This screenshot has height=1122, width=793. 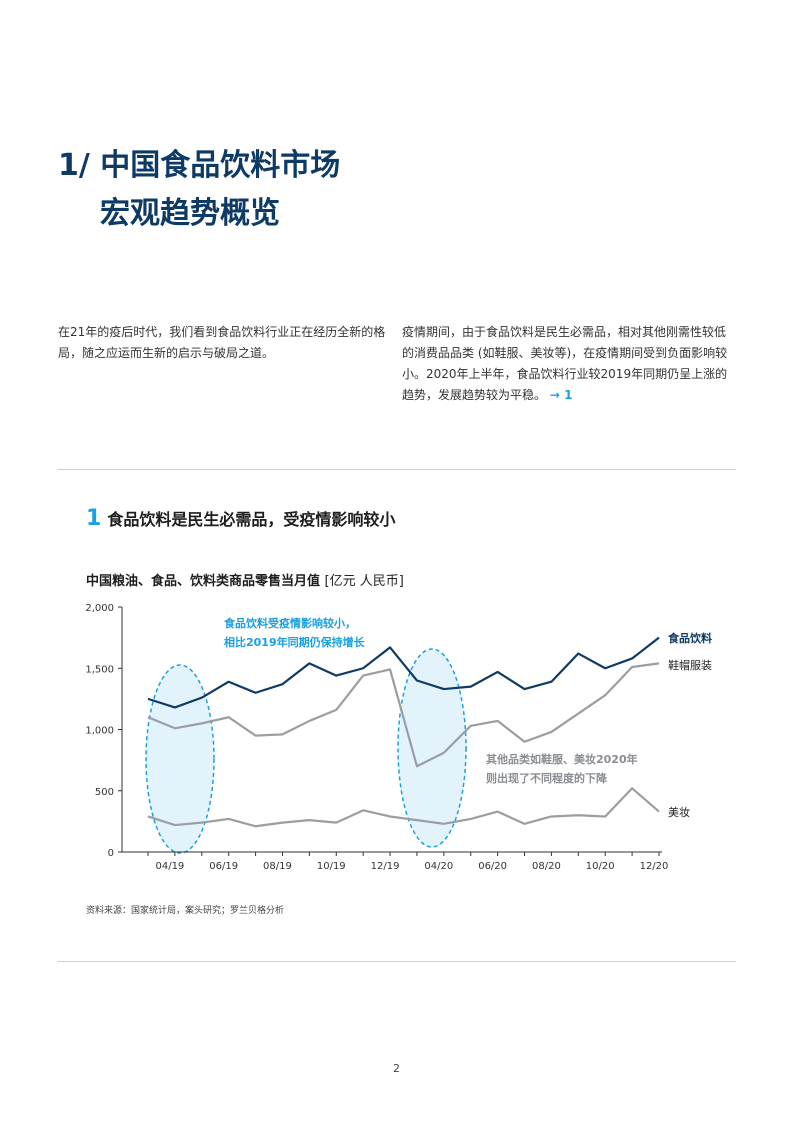 I want to click on figure-reference-link: → 1, so click(x=561, y=395).